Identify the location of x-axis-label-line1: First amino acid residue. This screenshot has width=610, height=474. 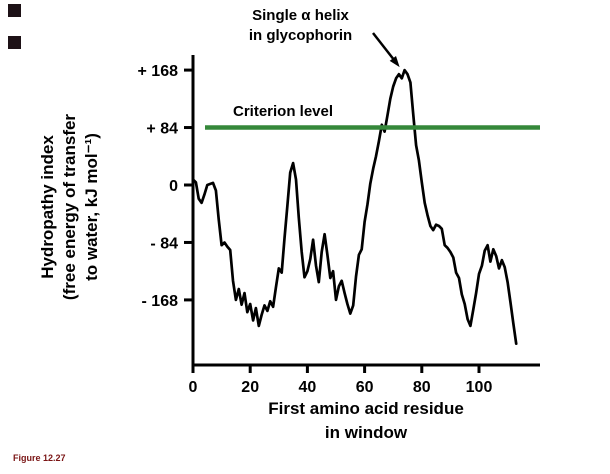
(366, 408).